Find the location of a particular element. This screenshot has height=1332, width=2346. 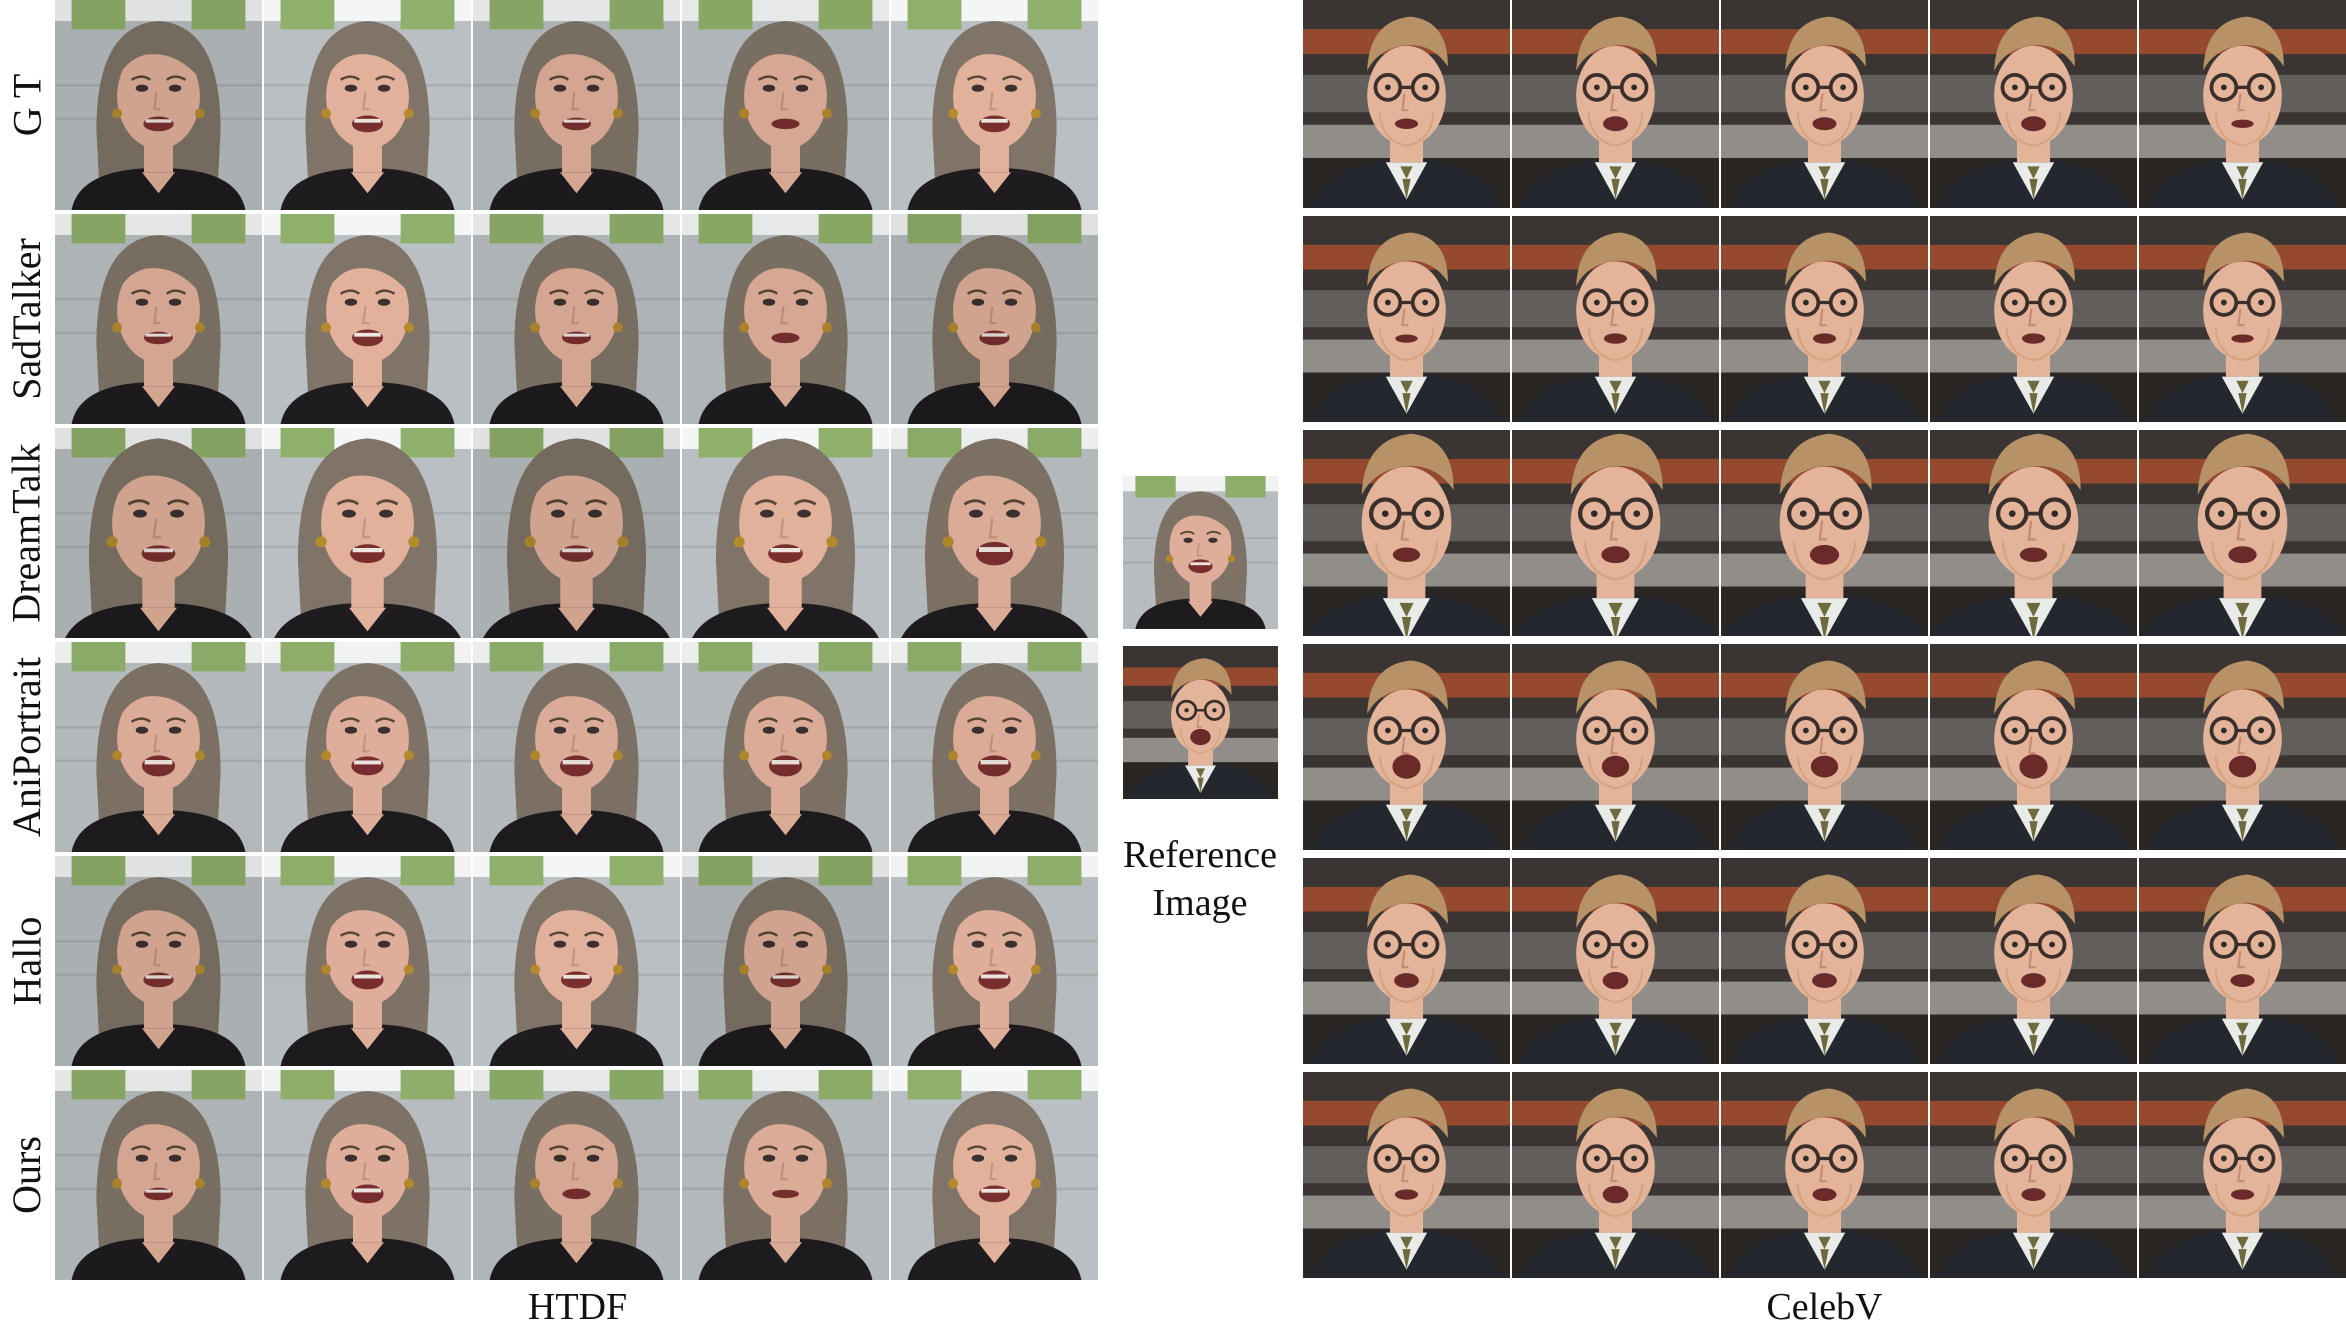

row-label: AniPortrait is located at coordinates (27, 747).